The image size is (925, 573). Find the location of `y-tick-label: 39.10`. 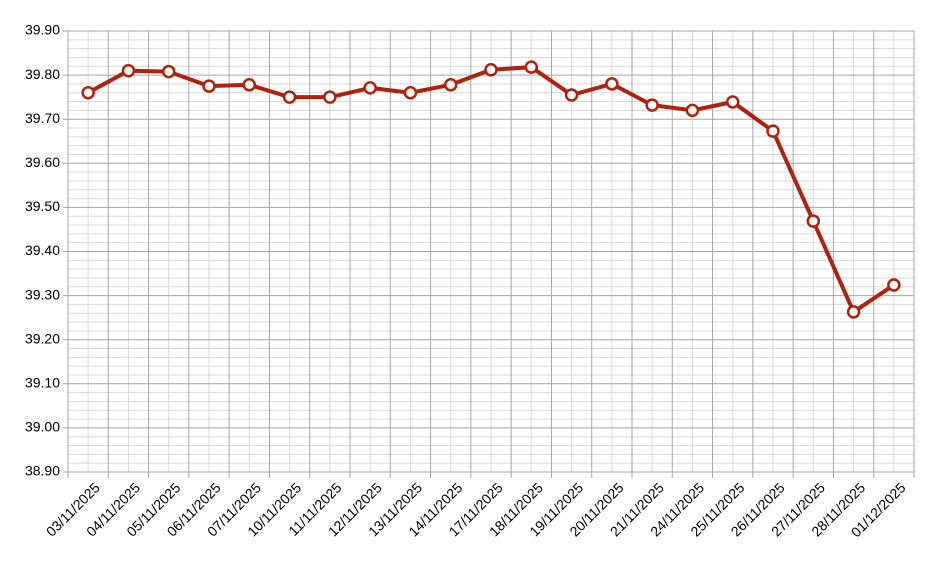

y-tick-label: 39.10 is located at coordinates (42, 383).